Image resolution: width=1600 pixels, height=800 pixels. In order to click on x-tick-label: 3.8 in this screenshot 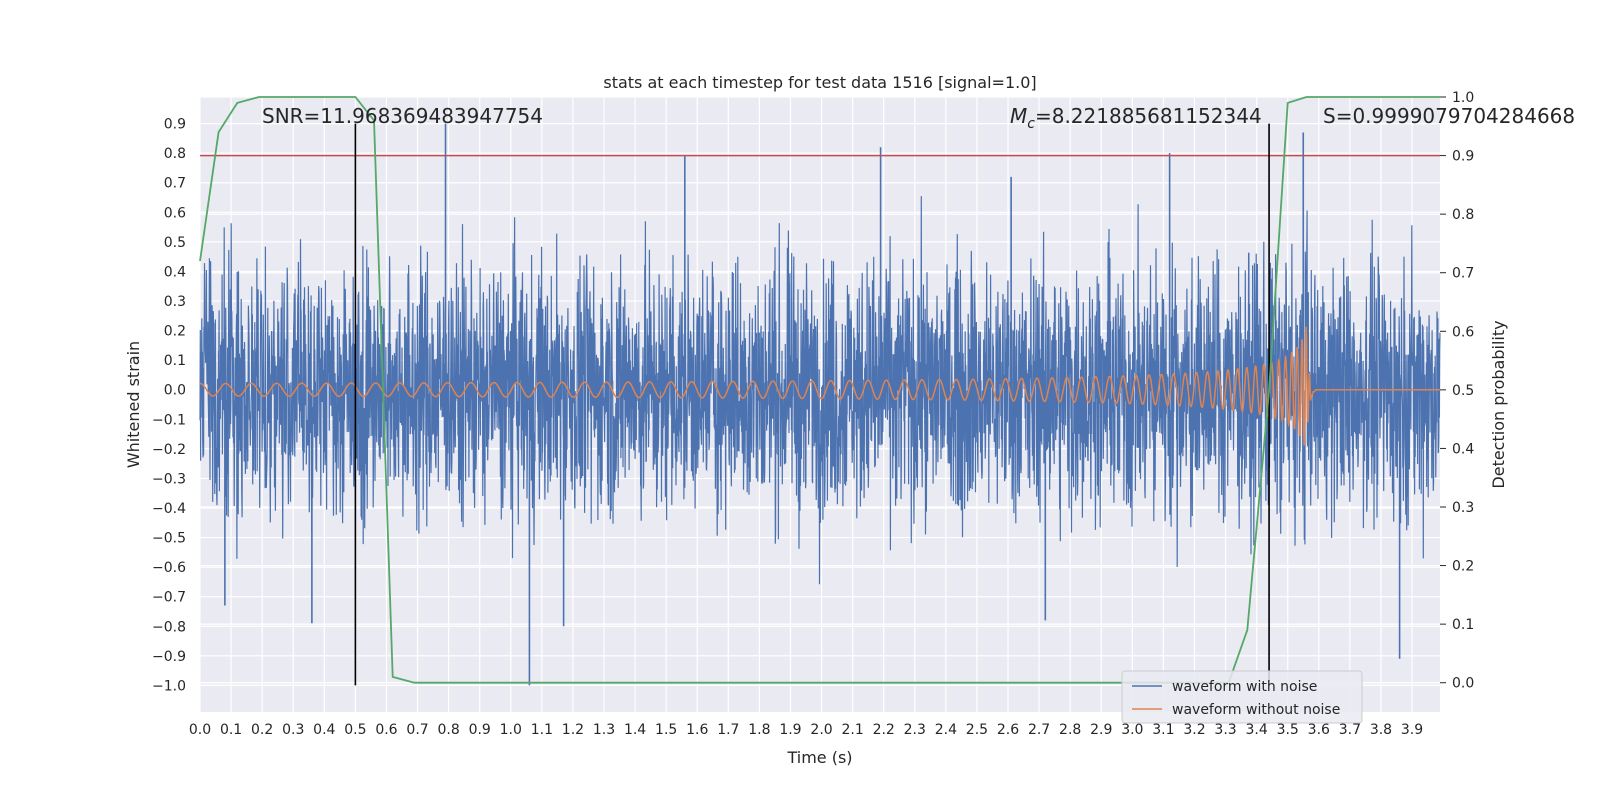, I will do `click(1381, 730)`.